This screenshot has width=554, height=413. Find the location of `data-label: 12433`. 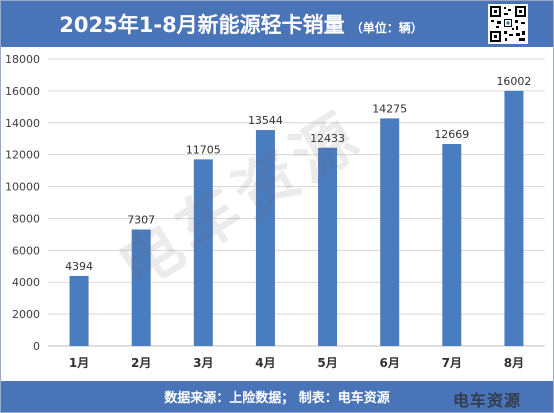

data-label: 12433 is located at coordinates (327, 138).